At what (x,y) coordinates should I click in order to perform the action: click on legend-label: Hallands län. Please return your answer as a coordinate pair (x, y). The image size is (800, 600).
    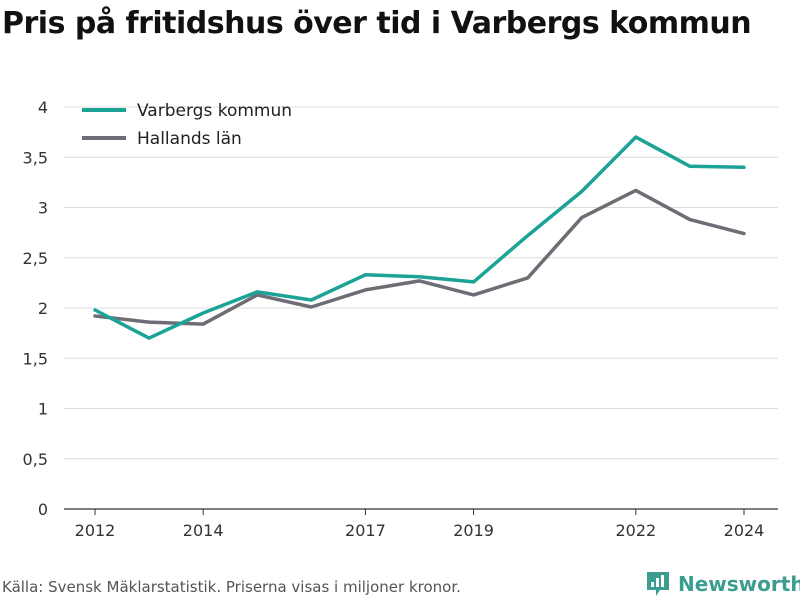
    Looking at the image, I should click on (189, 139).